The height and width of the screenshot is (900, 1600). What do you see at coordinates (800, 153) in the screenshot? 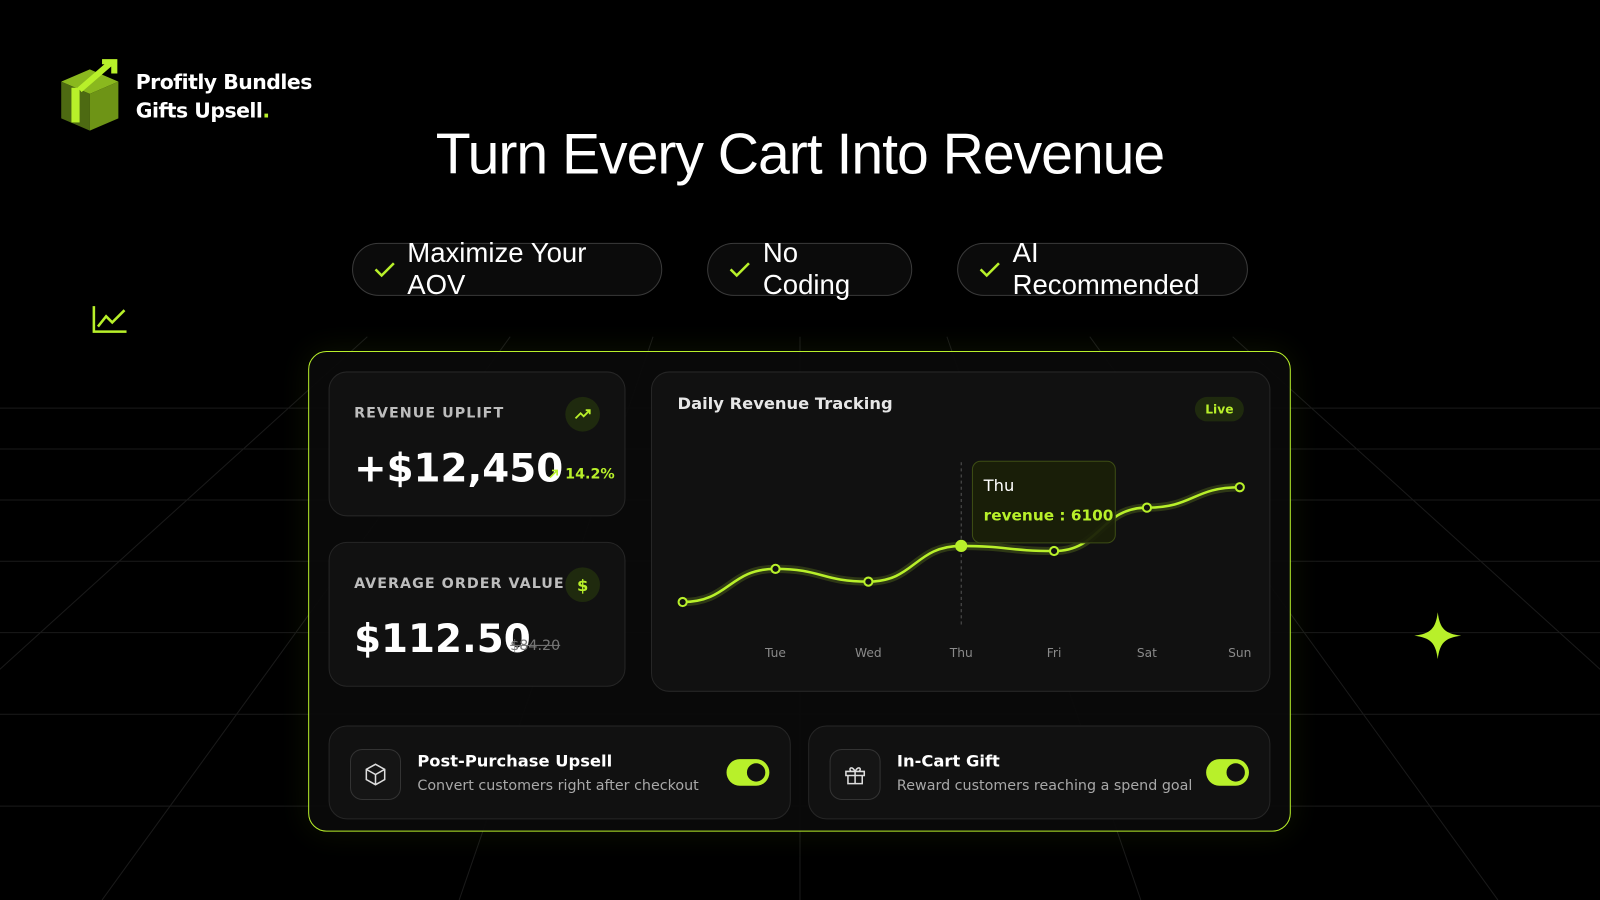
I see `headline: Turn Every Cart Into Revenue` at bounding box center [800, 153].